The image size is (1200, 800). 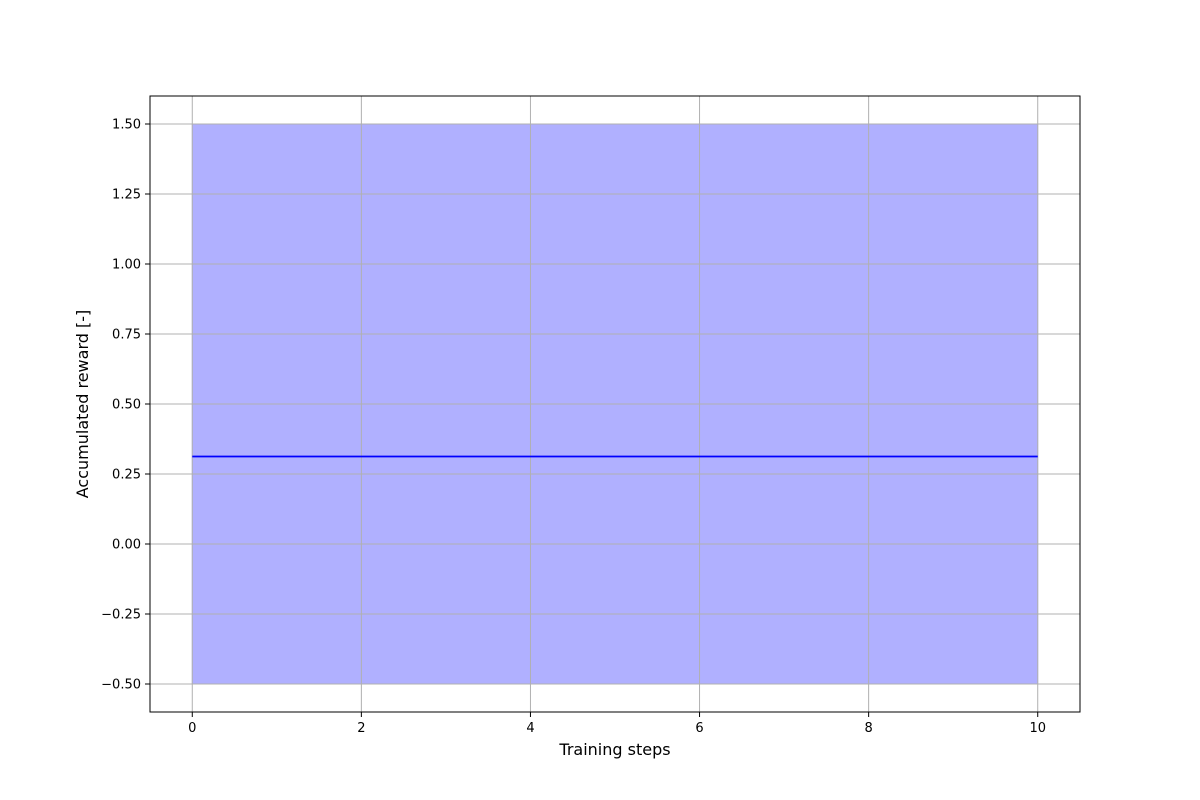 What do you see at coordinates (1037, 728) in the screenshot?
I see `x-tick-label: 10` at bounding box center [1037, 728].